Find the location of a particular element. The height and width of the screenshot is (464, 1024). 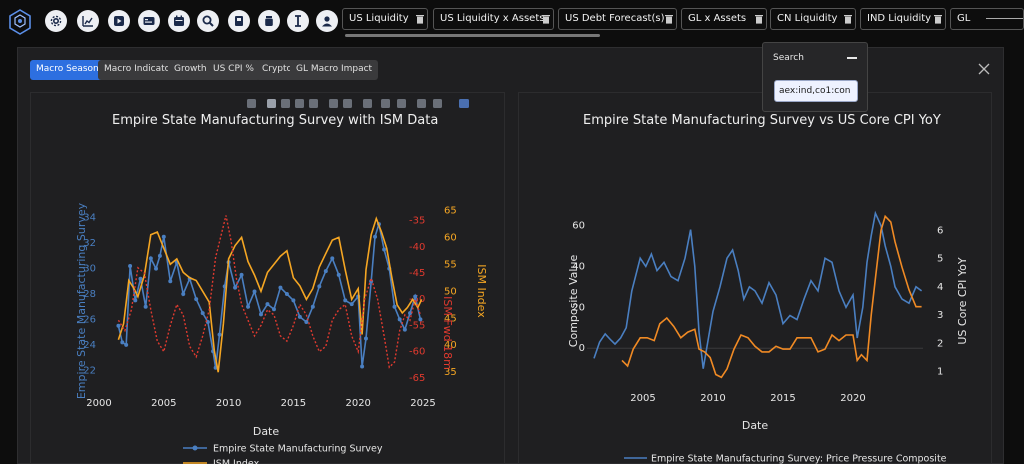

search-popover: Search is located at coordinates (815, 77).